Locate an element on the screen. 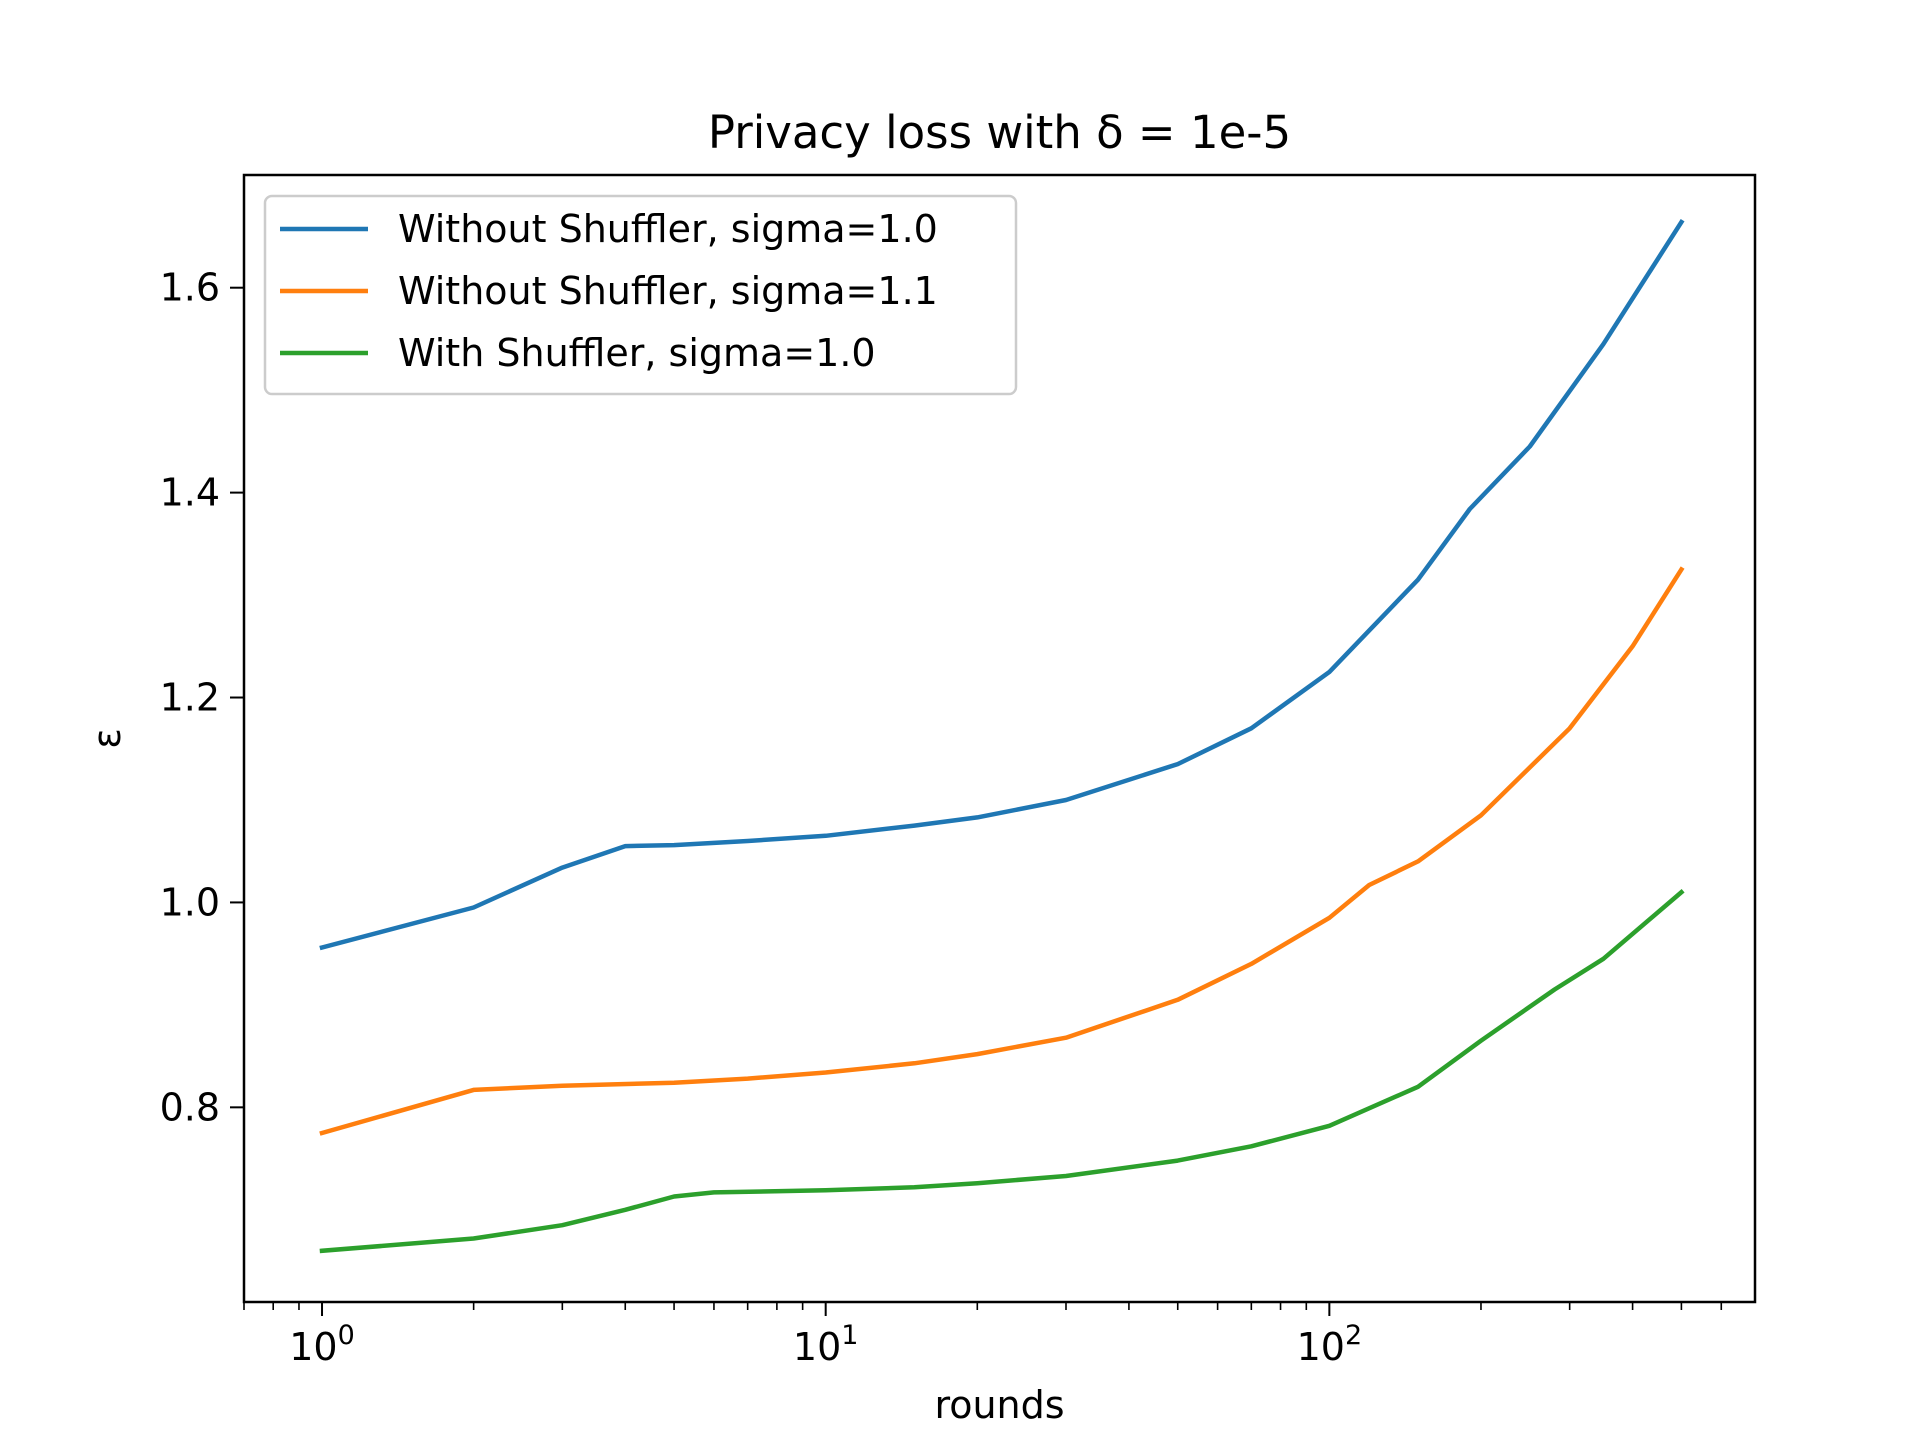 The height and width of the screenshot is (1440, 1920). legend-label-2: Without Shuffler, sigma=1.1 is located at coordinates (668, 291).